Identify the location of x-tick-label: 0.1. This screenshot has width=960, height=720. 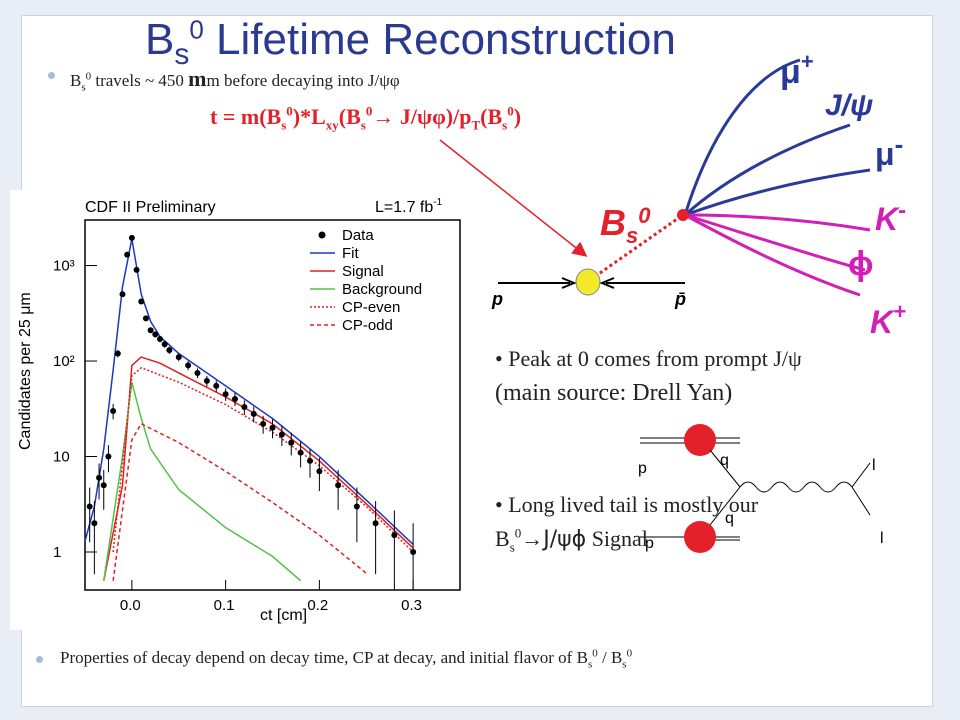
(224, 605).